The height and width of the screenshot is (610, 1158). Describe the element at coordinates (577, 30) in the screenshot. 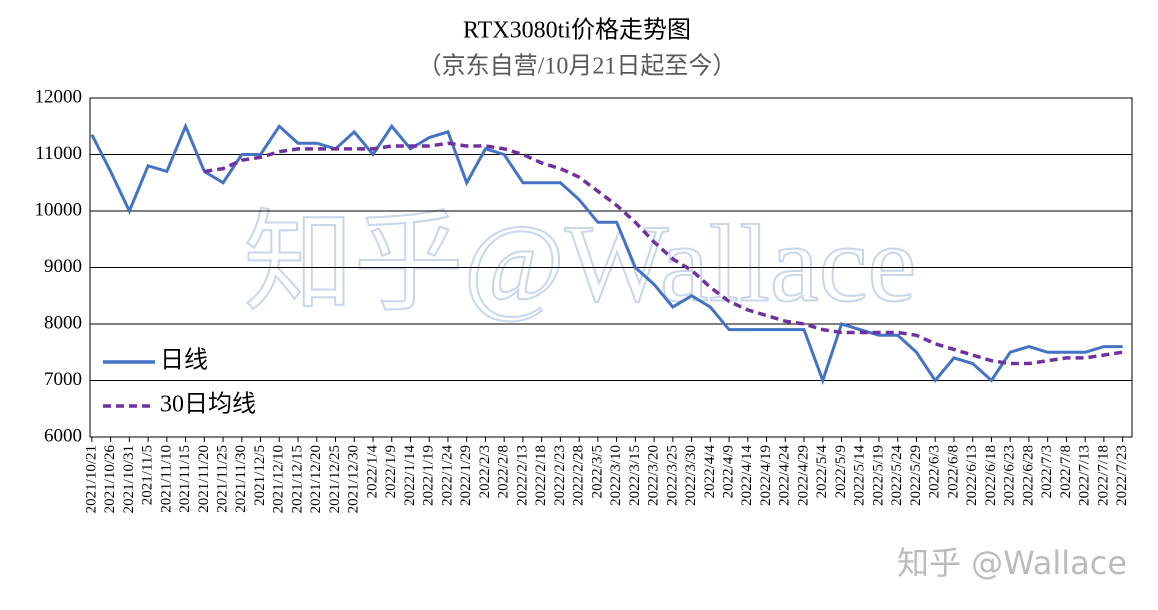

I see `chart-title: RTX3080ti价格走势图` at that location.